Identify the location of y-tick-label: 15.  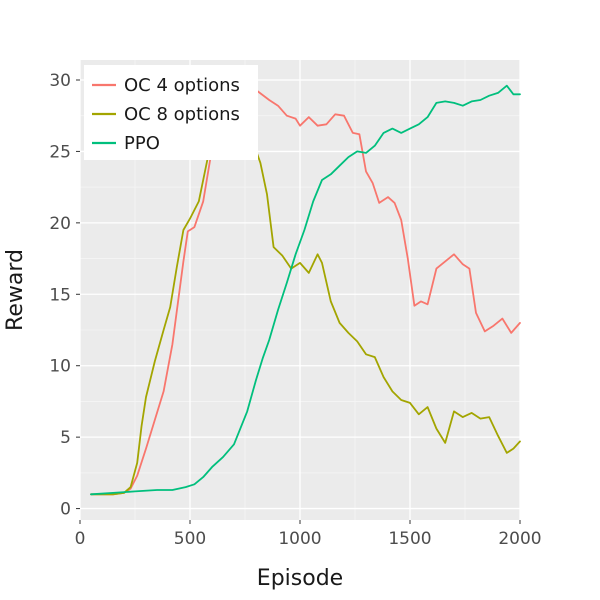
(60, 295).